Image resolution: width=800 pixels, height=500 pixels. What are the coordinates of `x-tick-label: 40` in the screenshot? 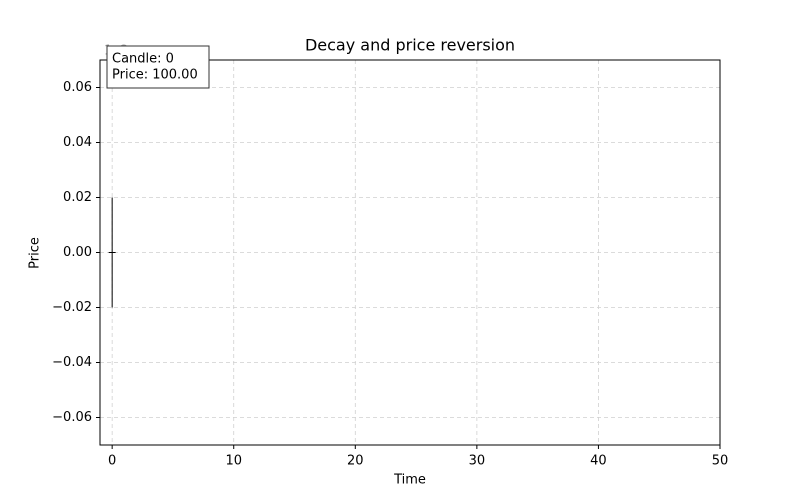 It's located at (598, 461).